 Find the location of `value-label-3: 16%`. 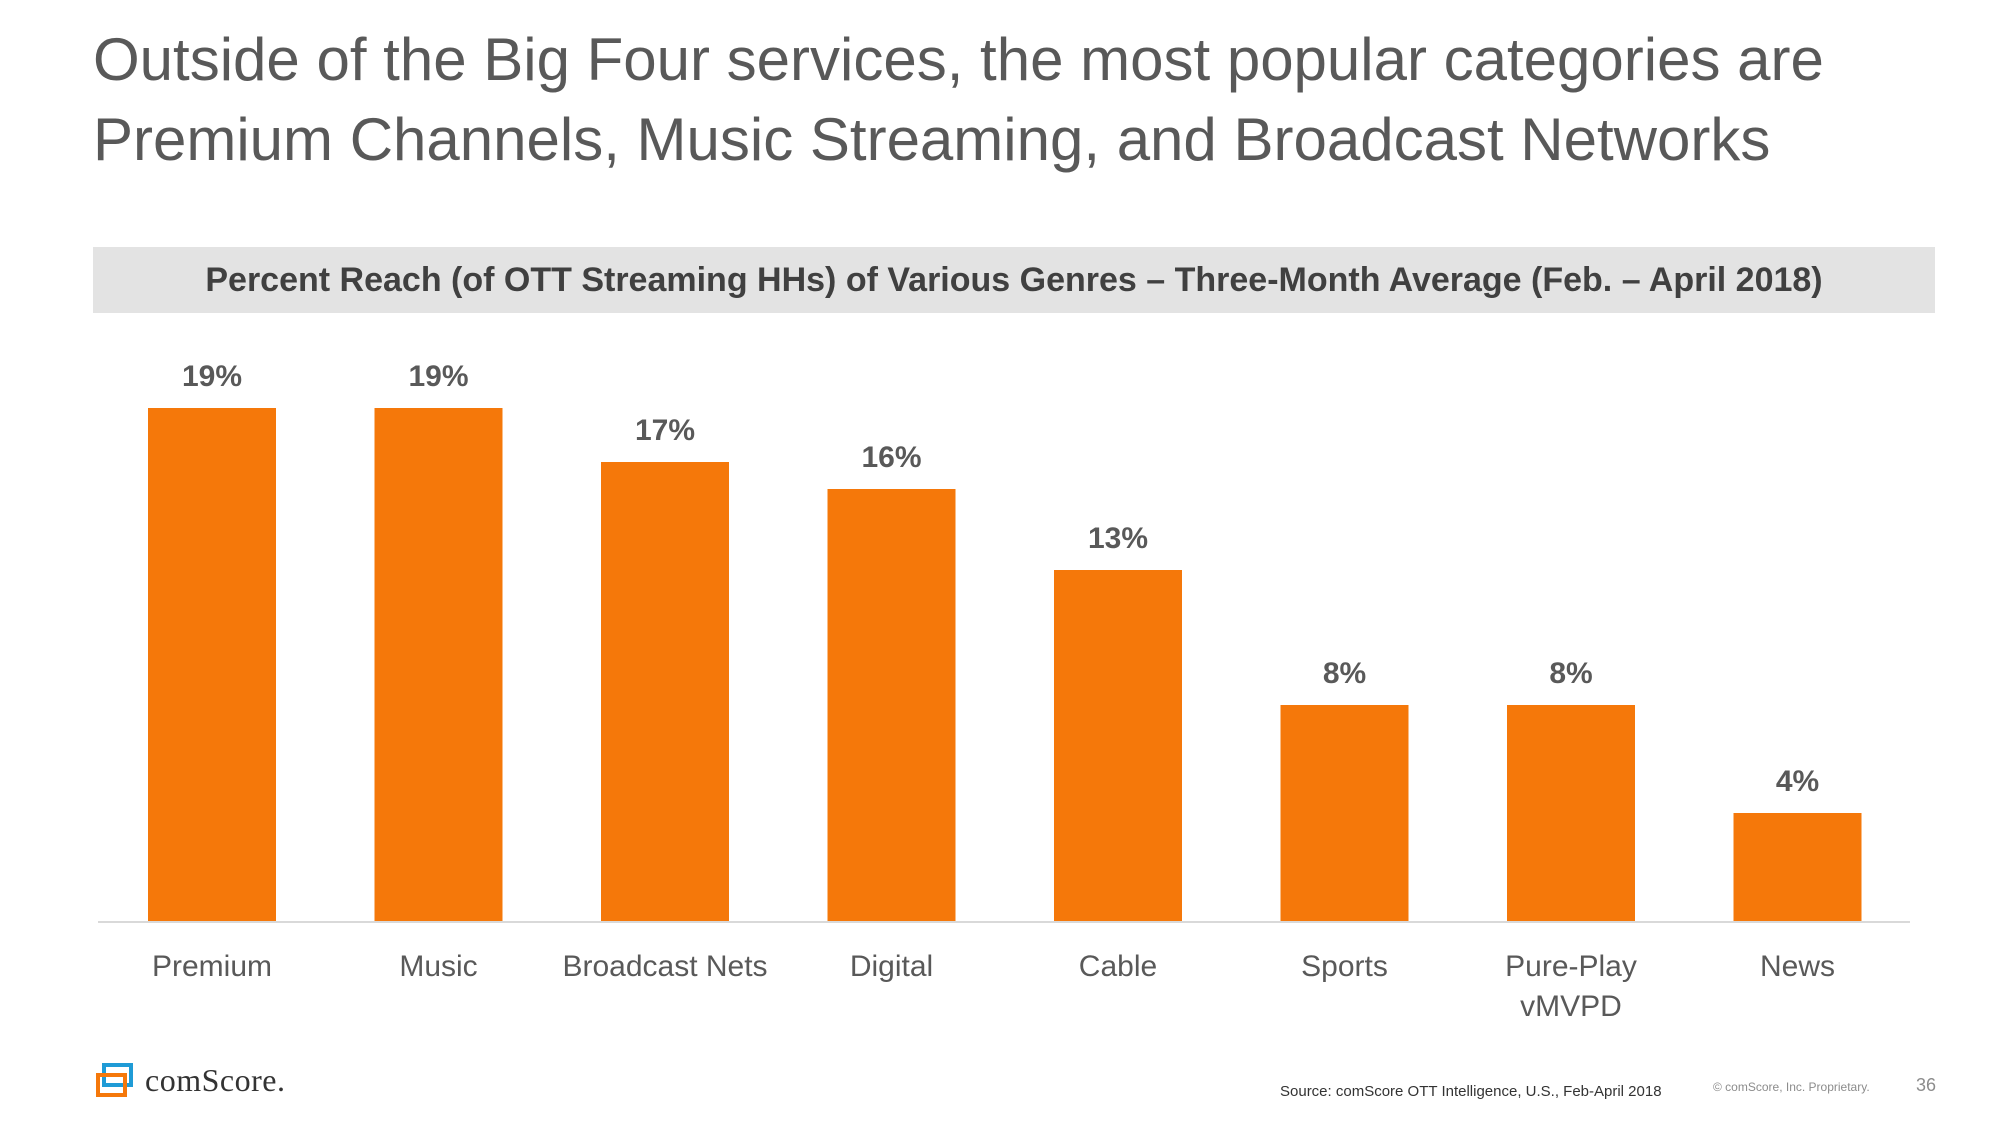

value-label-3: 16% is located at coordinates (891, 457).